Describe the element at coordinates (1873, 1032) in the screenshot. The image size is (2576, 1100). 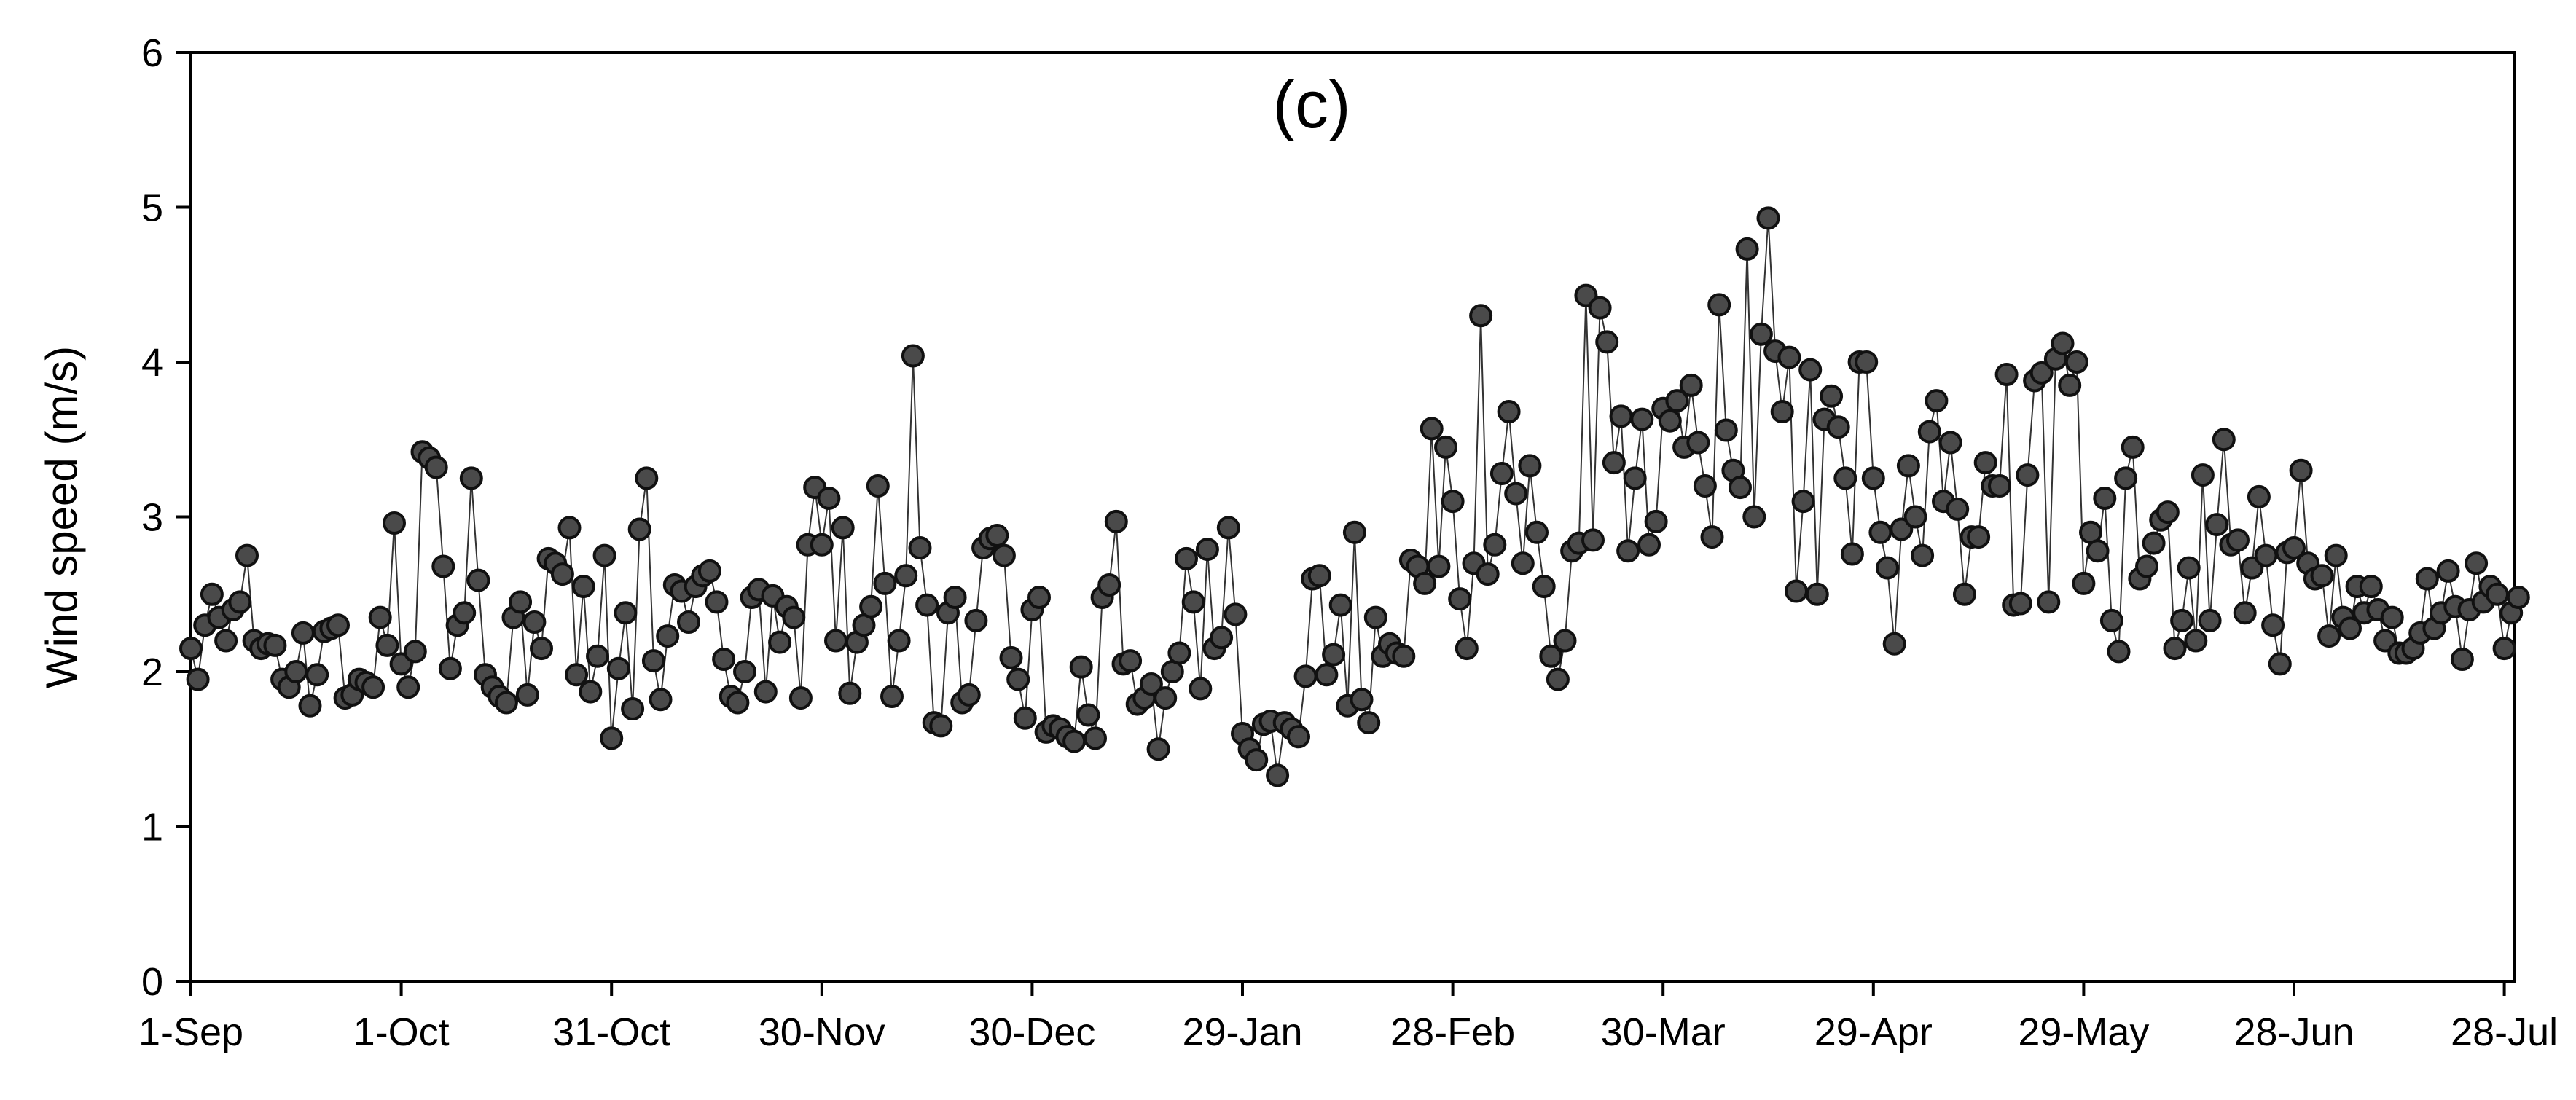
I see `x-tick-label: 29-Apr` at that location.